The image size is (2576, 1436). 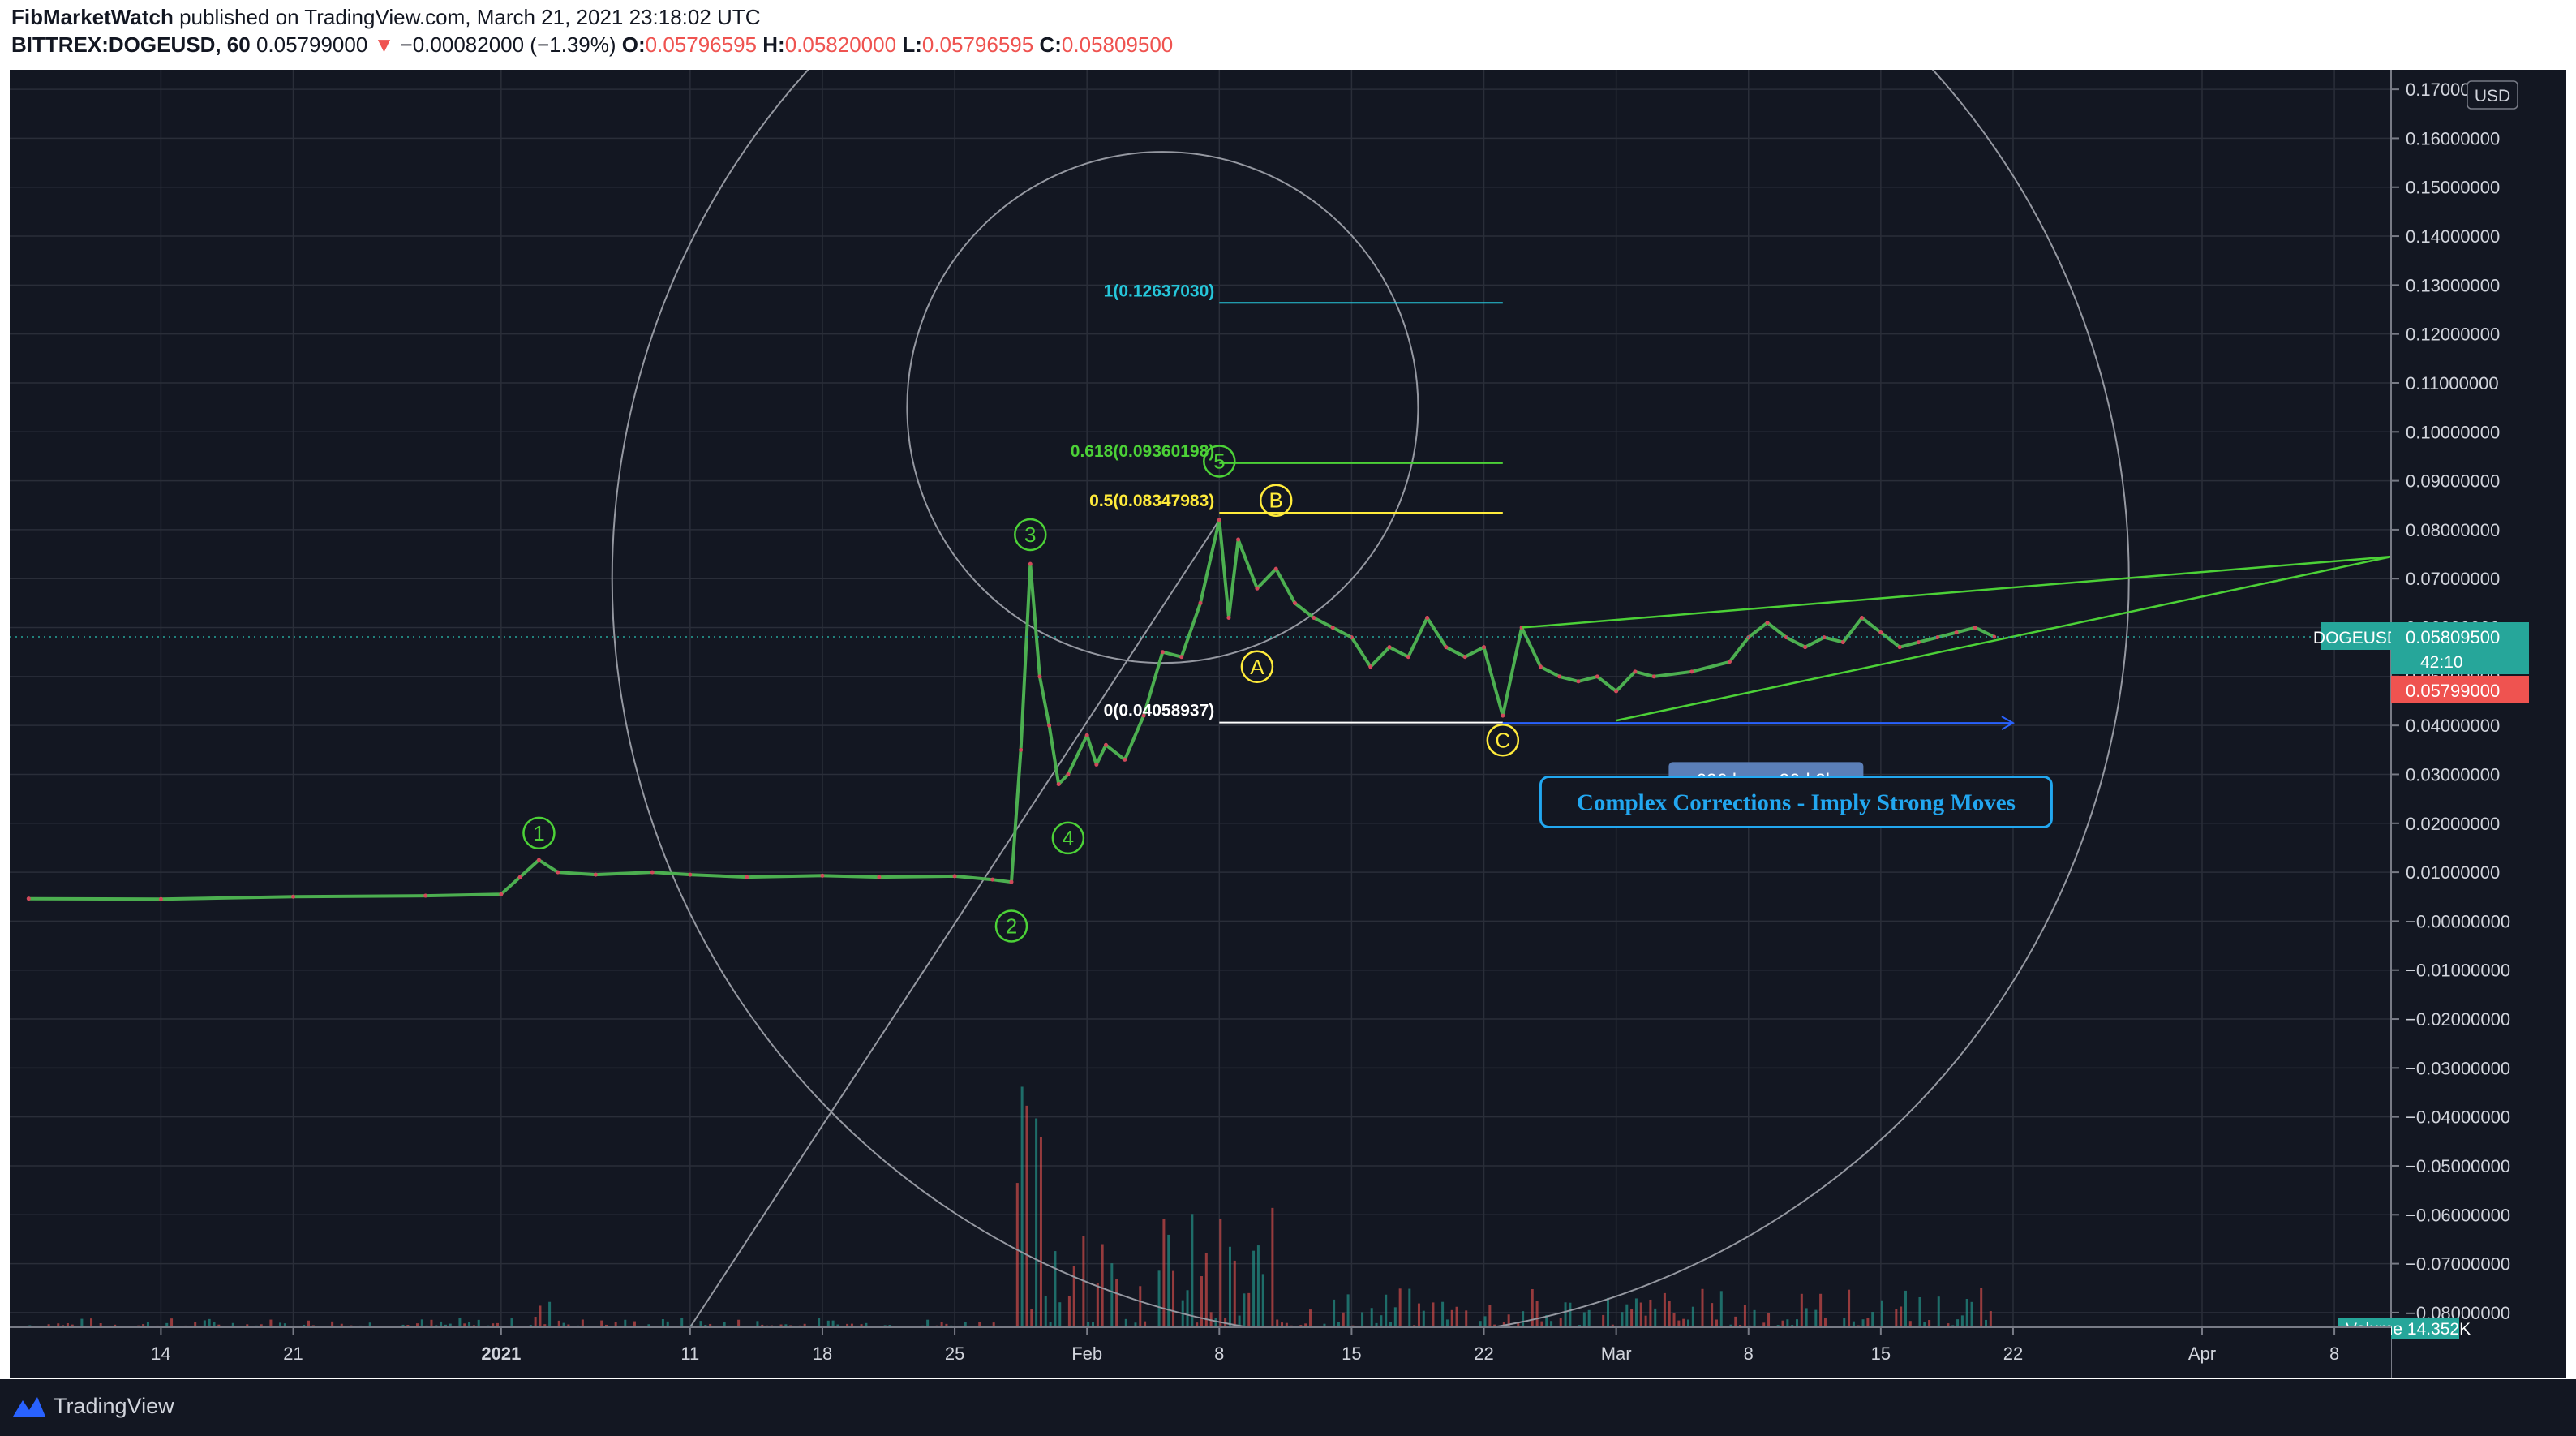 What do you see at coordinates (2458, 1118) in the screenshot?
I see `price-tick-label: −0.04000000` at bounding box center [2458, 1118].